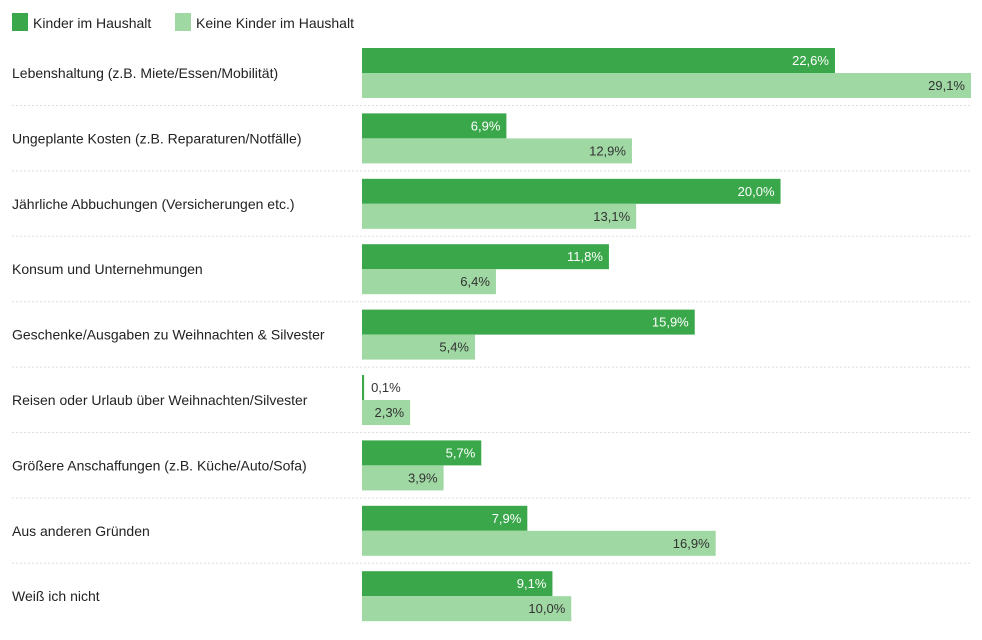 The height and width of the screenshot is (640, 982). I want to click on category-label: Aus anderen Gründen, so click(81, 531).